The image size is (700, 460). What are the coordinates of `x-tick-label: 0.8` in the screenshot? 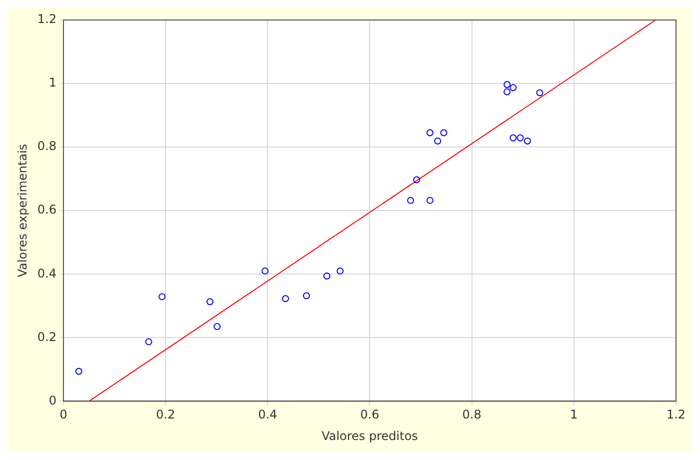 It's located at (472, 415).